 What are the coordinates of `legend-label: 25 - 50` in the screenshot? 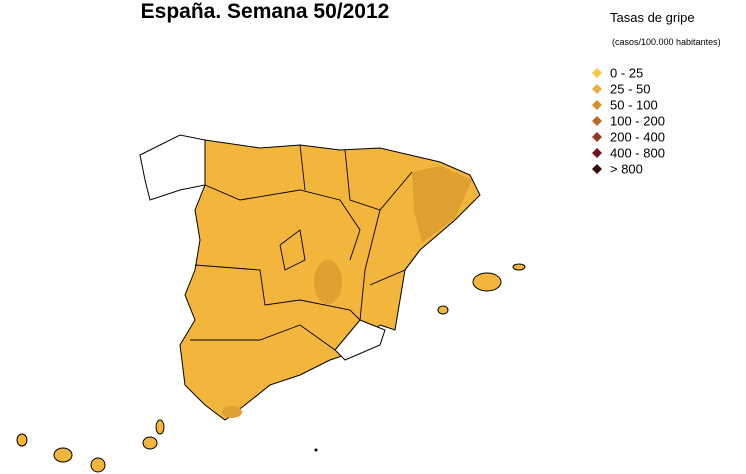 It's located at (630, 88).